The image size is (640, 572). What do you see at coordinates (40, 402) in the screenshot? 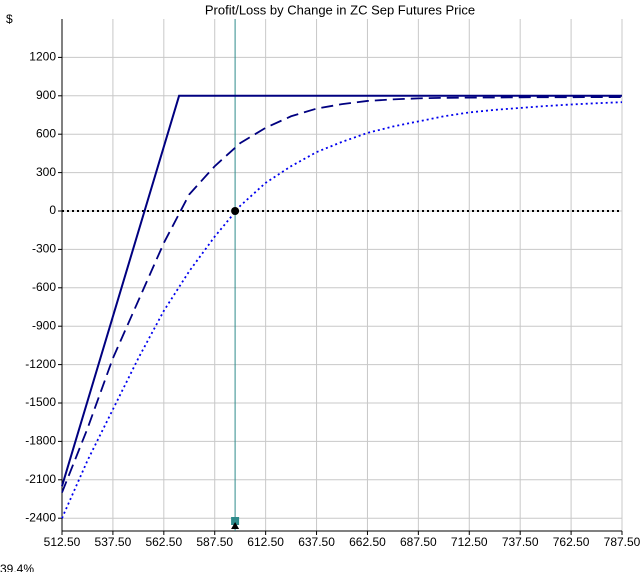
I see `y-tick-label: -1500` at bounding box center [40, 402].